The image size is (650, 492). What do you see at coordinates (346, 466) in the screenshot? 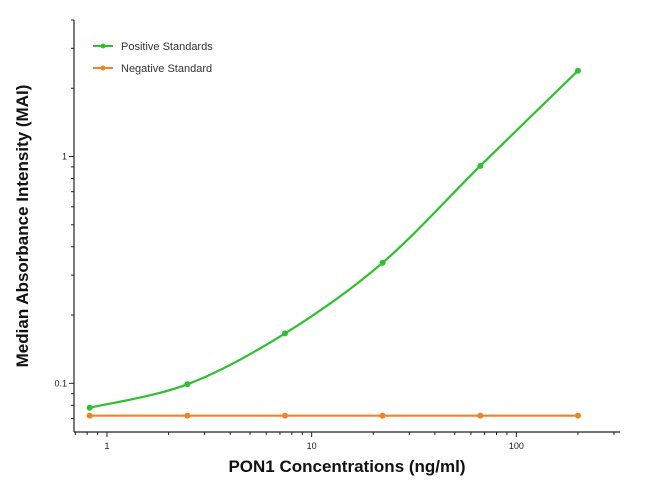
I see `x-axis-label: PON1 Concentrations (ng/ml)` at bounding box center [346, 466].